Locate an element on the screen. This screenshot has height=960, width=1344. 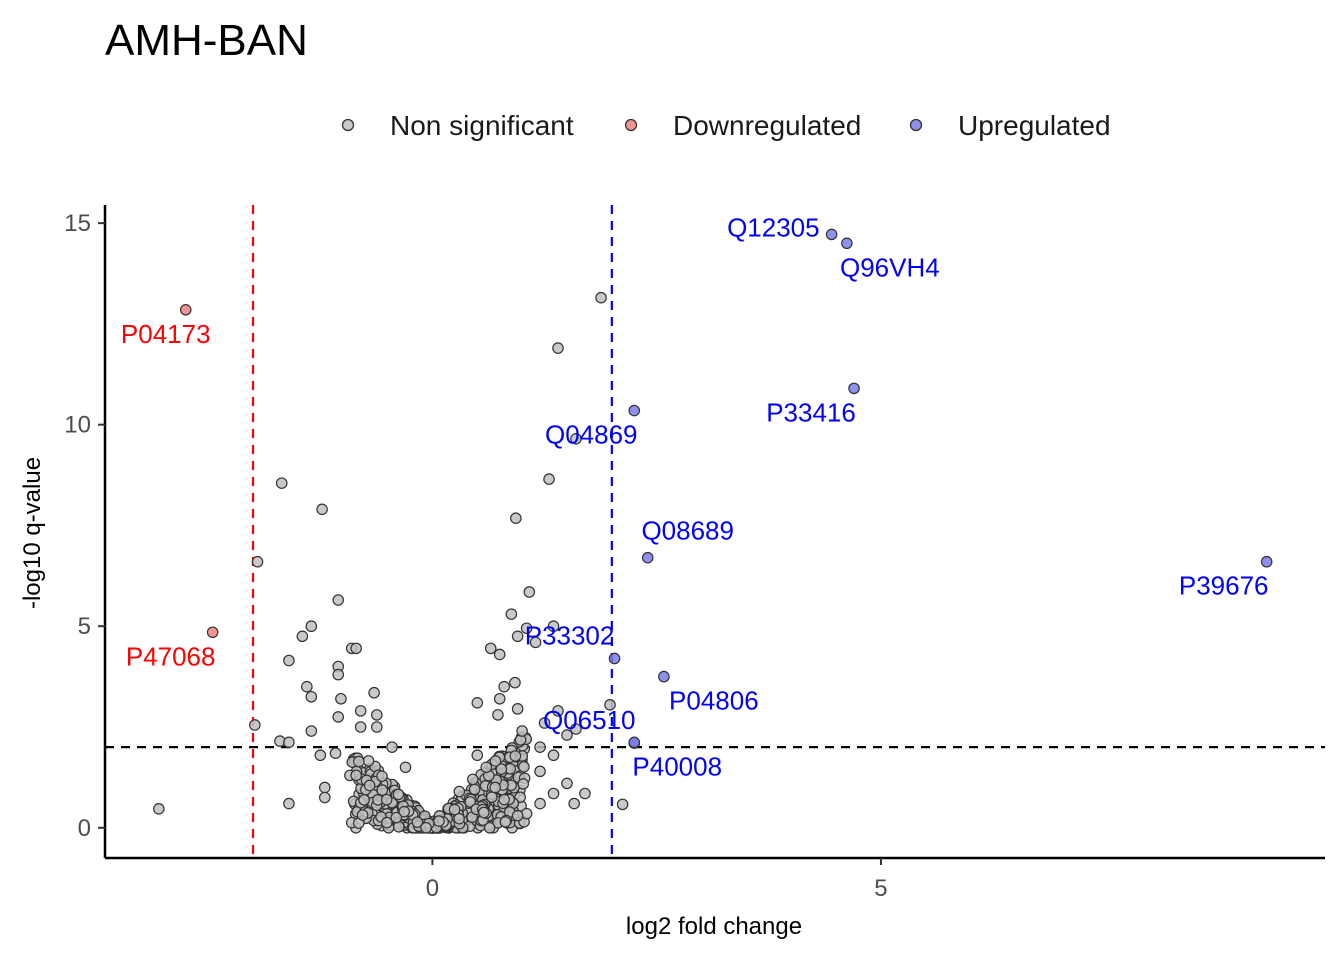
point-label: P39676 is located at coordinates (1224, 586).